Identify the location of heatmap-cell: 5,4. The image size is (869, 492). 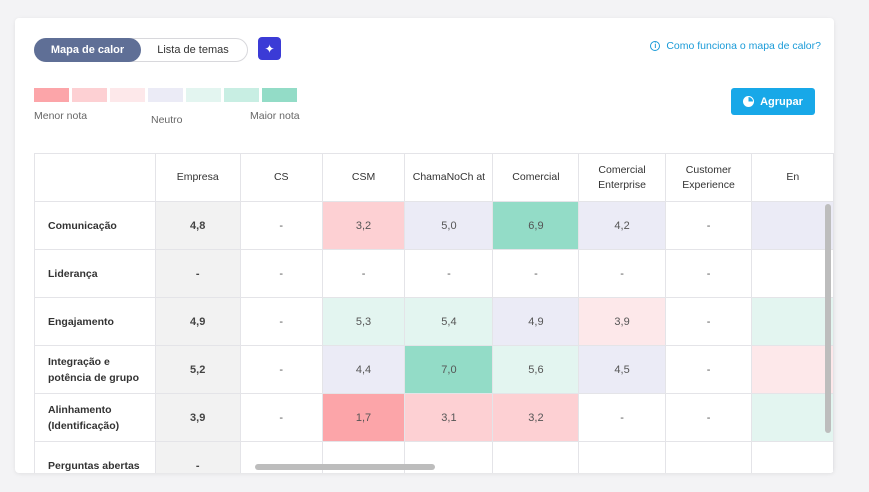
(449, 321).